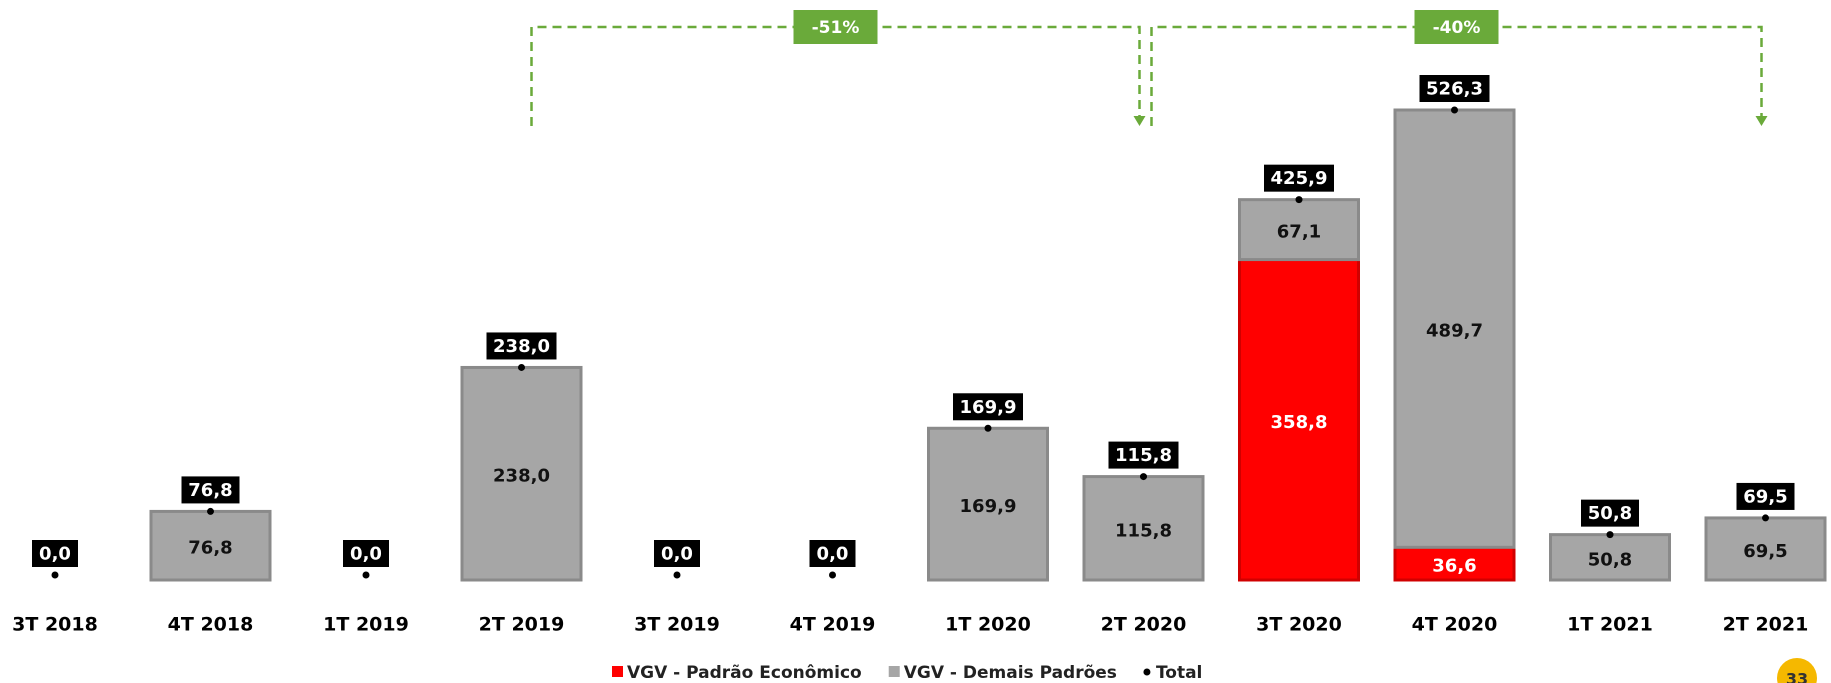  I want to click on total-label: 115,8, so click(1143, 455).